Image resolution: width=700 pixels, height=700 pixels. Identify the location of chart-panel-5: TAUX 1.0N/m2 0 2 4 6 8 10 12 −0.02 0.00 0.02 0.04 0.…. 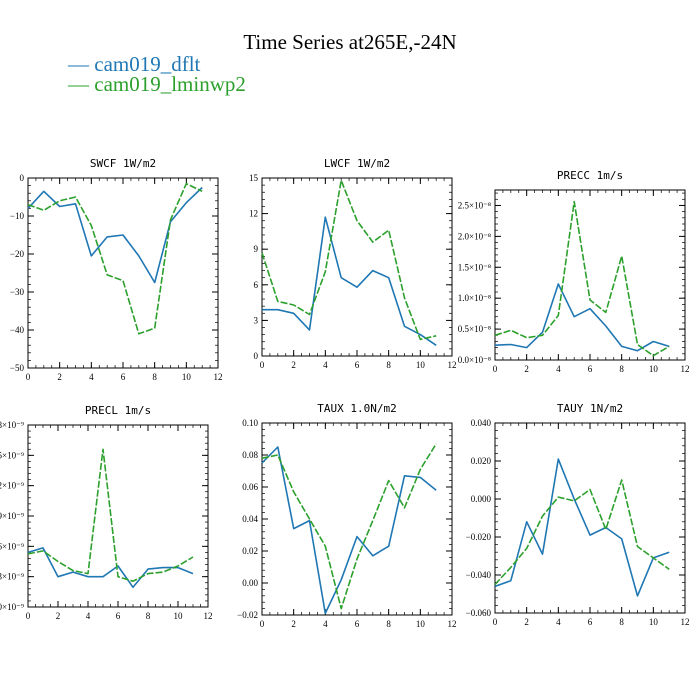
(346, 515).